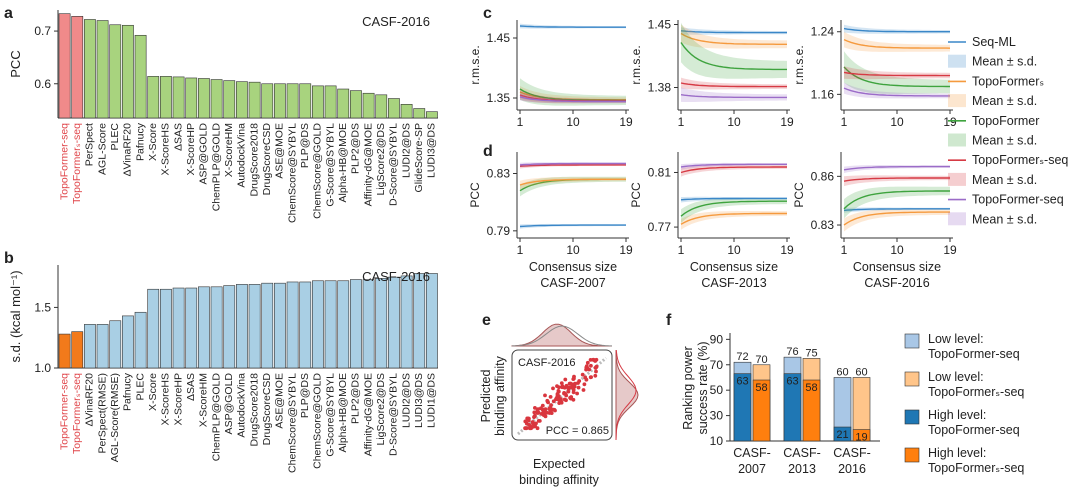 This screenshot has width=1080, height=491. What do you see at coordinates (102, 149) in the screenshot?
I see `category-label: AGL-Score` at bounding box center [102, 149].